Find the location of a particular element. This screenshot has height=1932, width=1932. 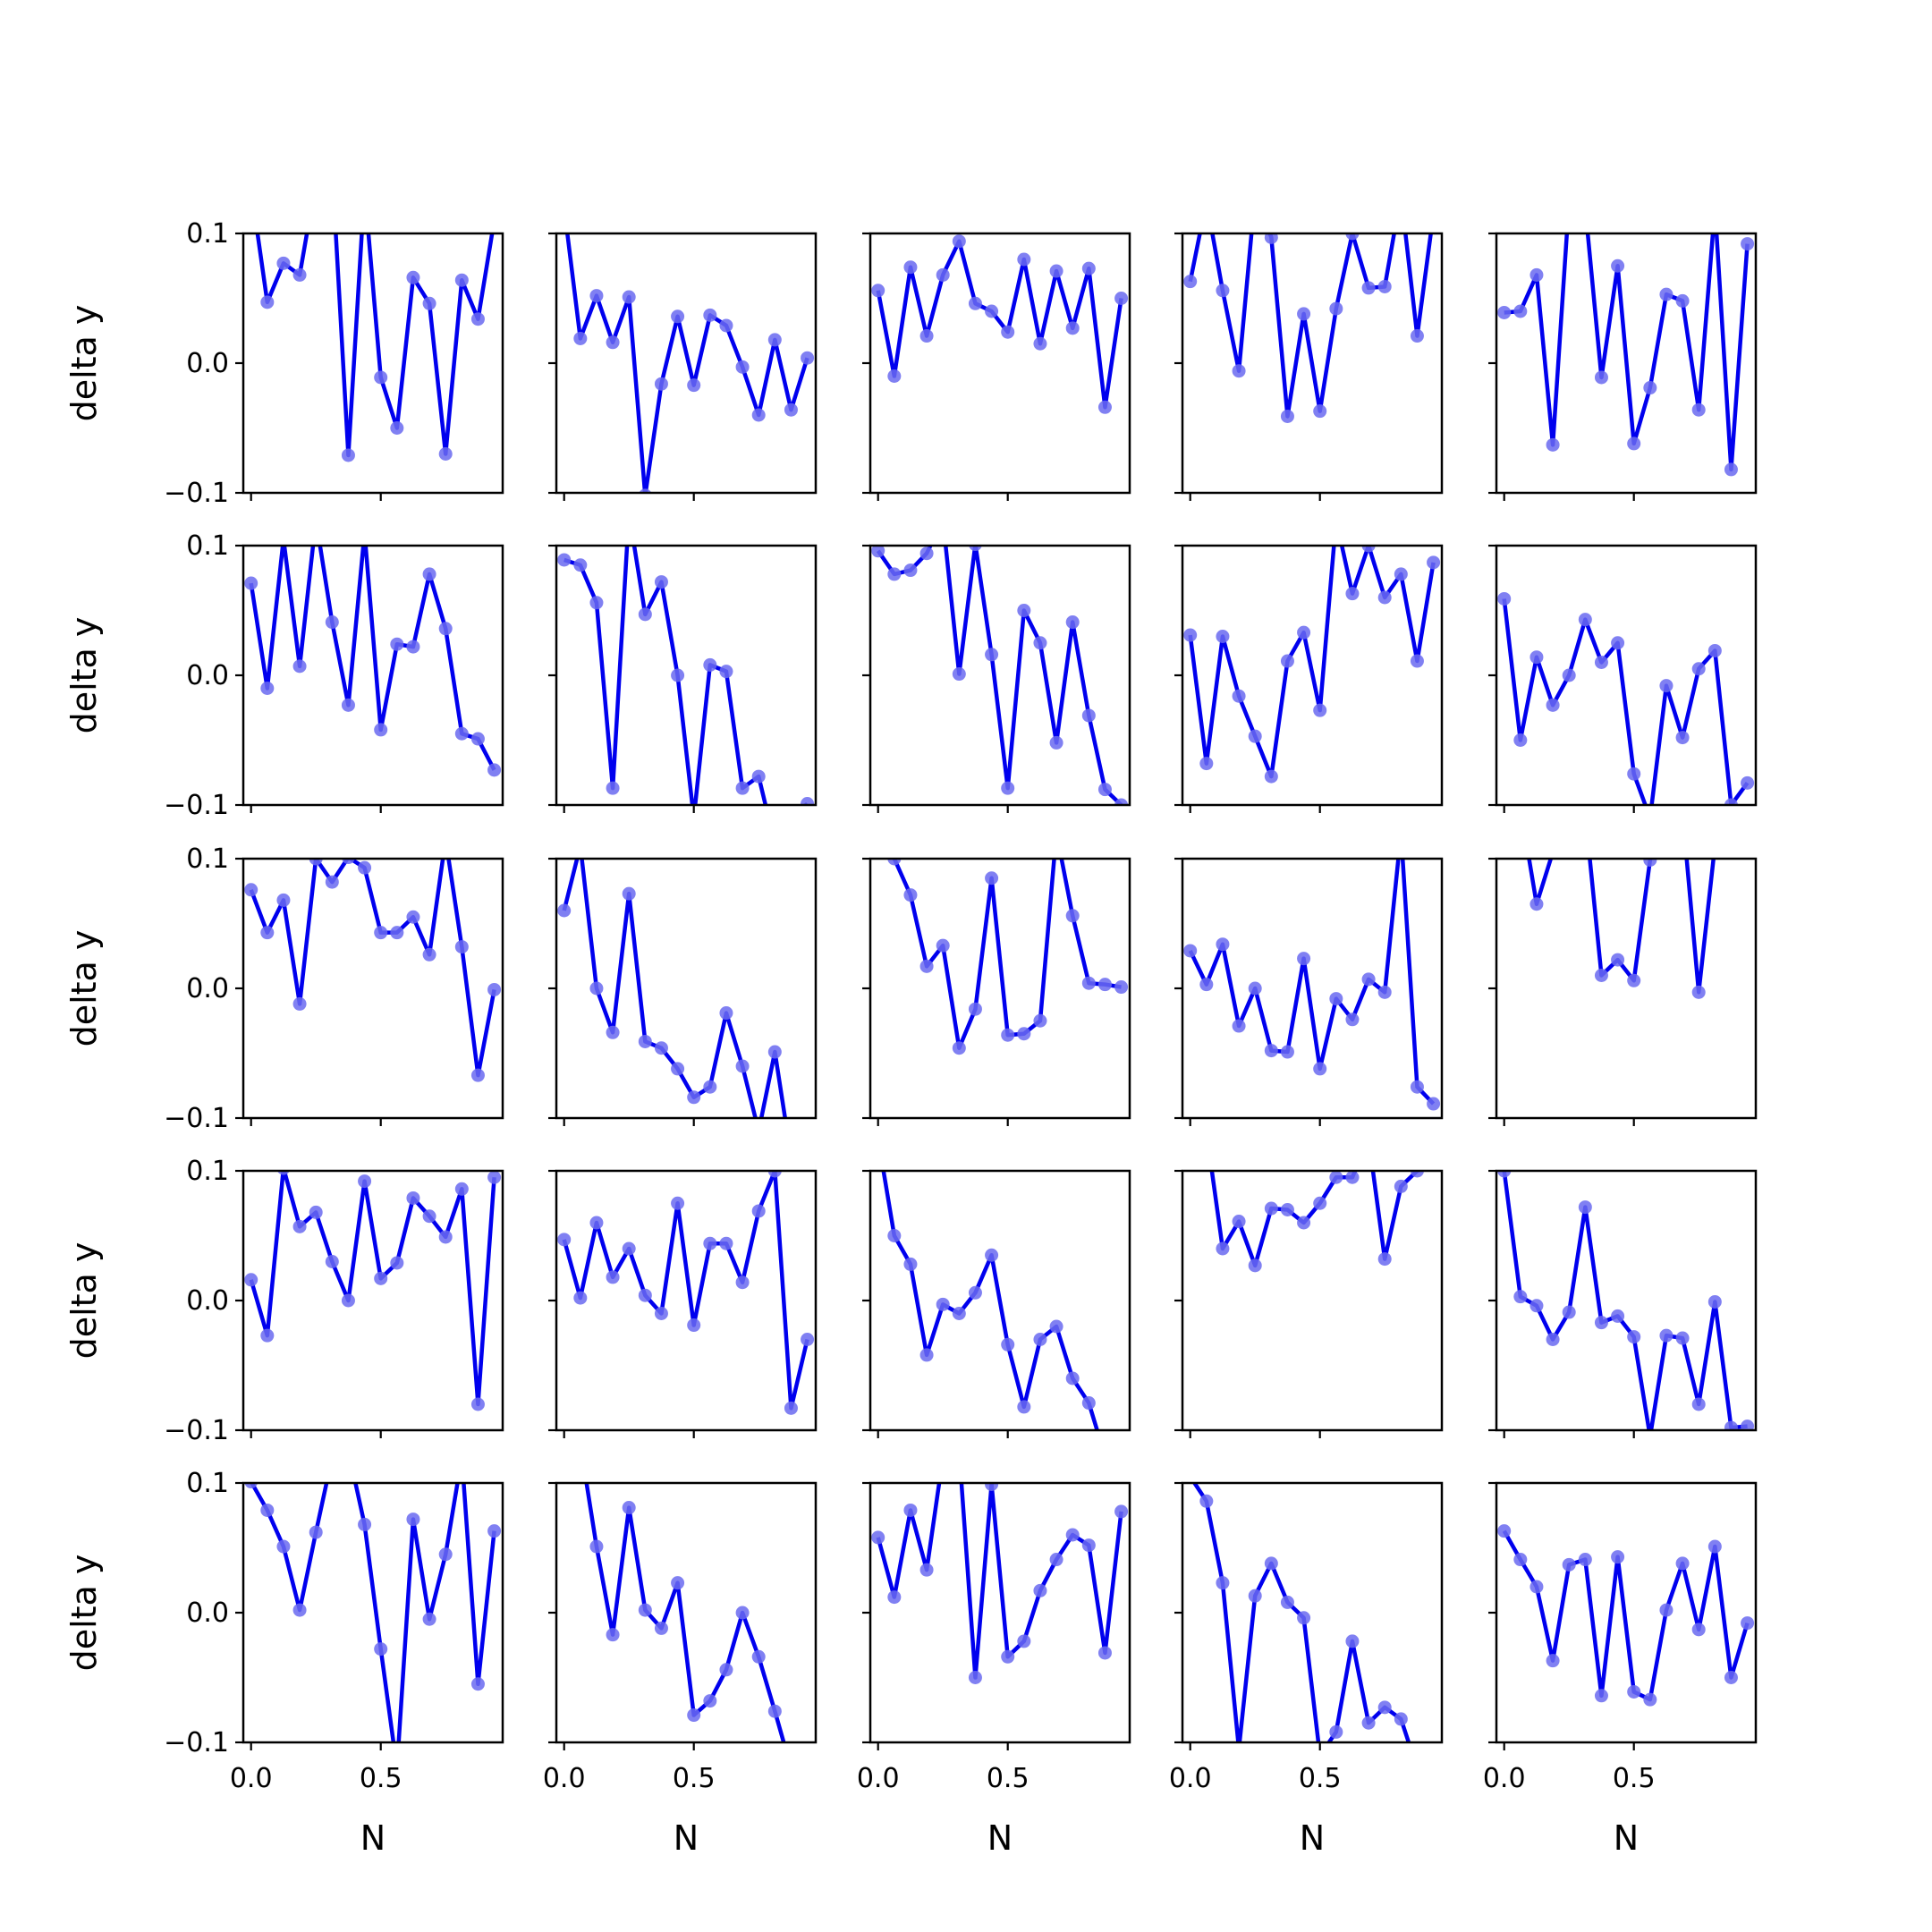

y-tick-label: 0.1 is located at coordinates (207, 1171).